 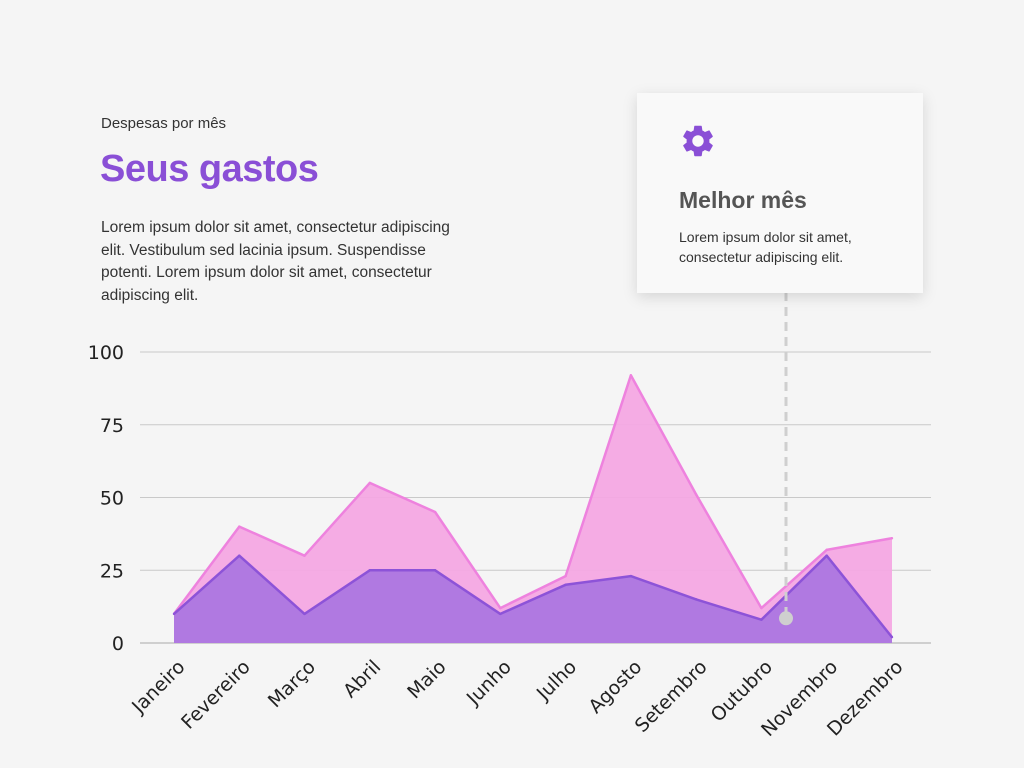 What do you see at coordinates (106, 353) in the screenshot?
I see `y-tick-label: 100` at bounding box center [106, 353].